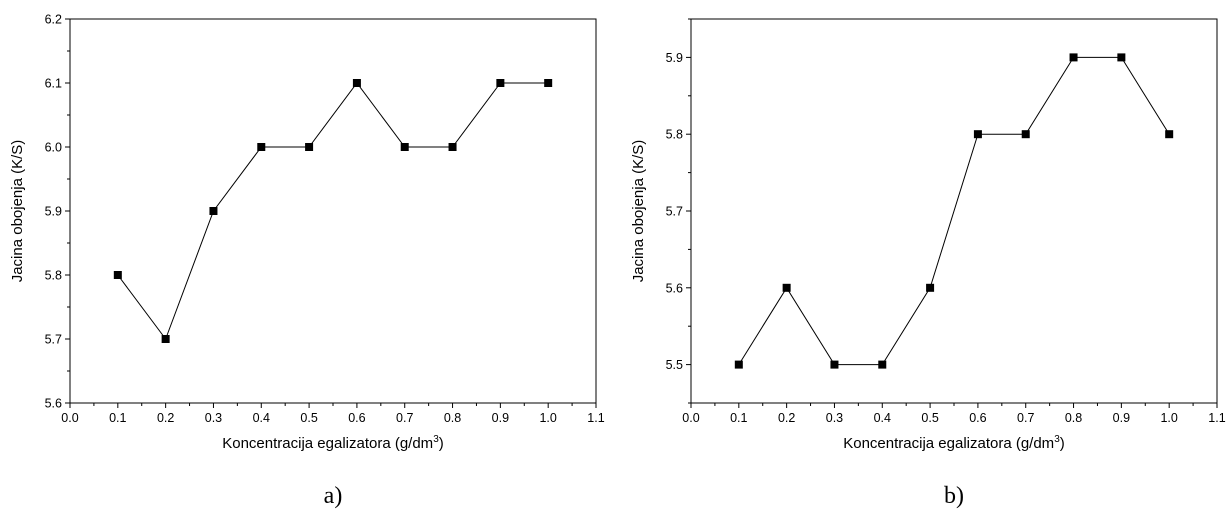  What do you see at coordinates (53, 84) in the screenshot?
I see `y-tick-label: 6.1` at bounding box center [53, 84].